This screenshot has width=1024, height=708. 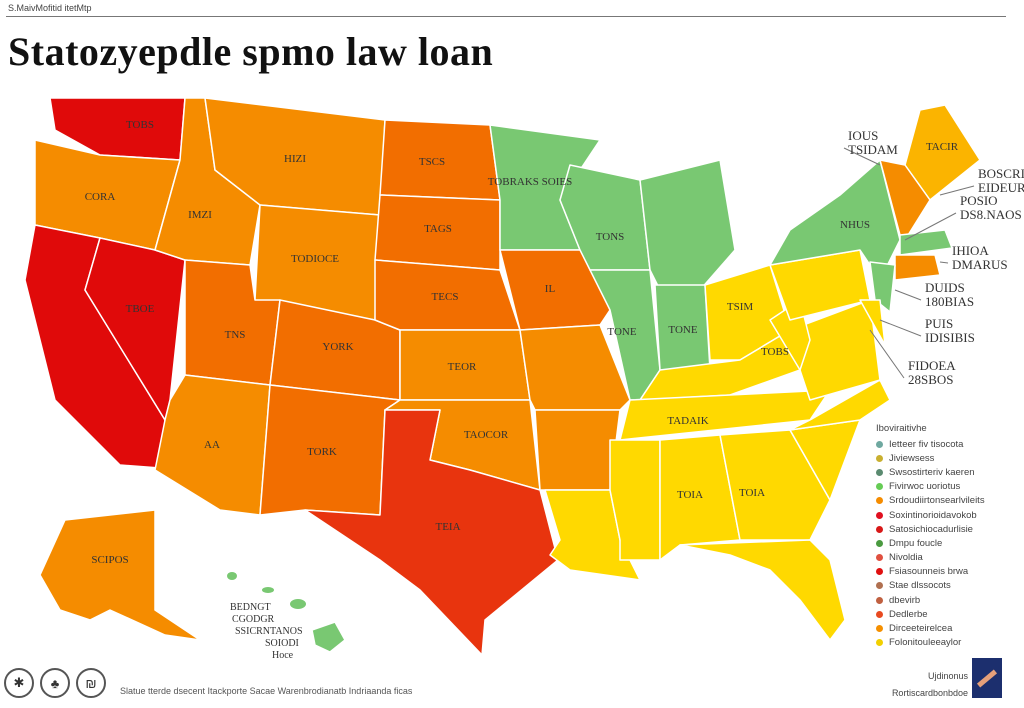 What do you see at coordinates (872, 322) in the screenshot?
I see `state-md` at bounding box center [872, 322].